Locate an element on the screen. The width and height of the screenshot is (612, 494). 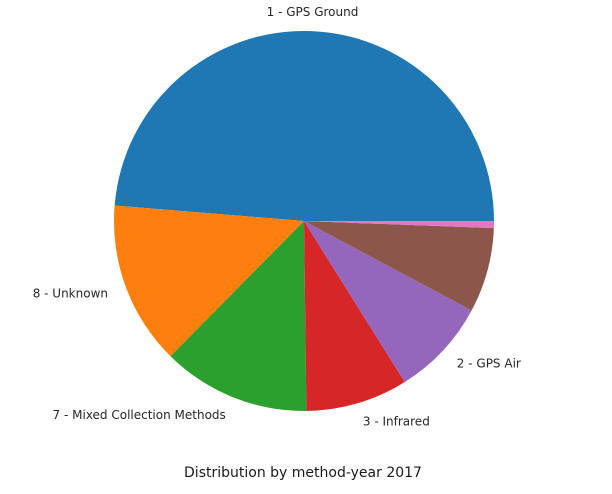
chart-xlabel: Distribution by method-year 2017 is located at coordinates (303, 473).